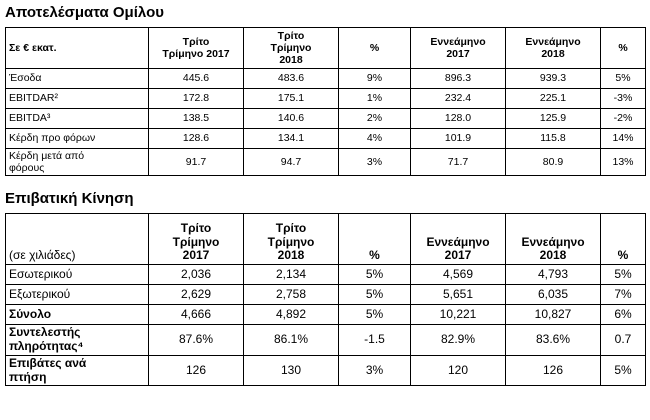 The height and width of the screenshot is (420, 650). What do you see at coordinates (553, 239) in the screenshot?
I see `header-cell: Εννεάμηνο 2018` at bounding box center [553, 239].